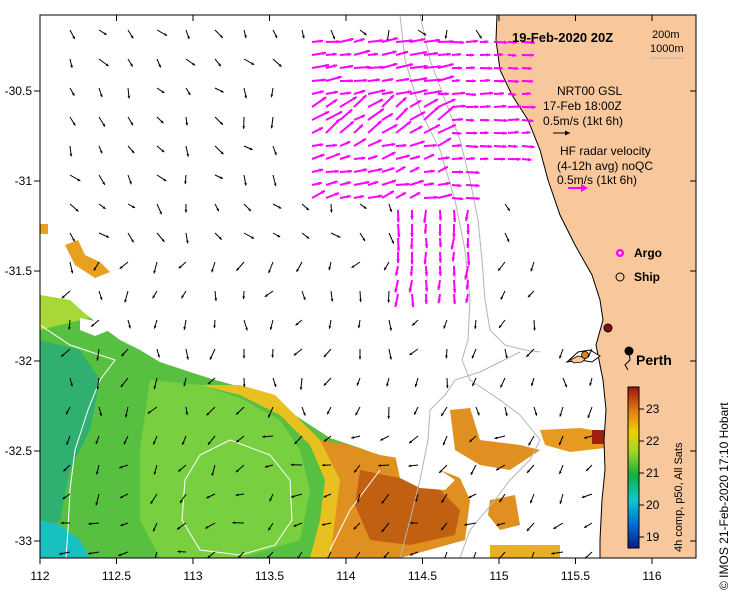 The width and height of the screenshot is (739, 597). I want to click on perth-label: Perth, so click(654, 360).